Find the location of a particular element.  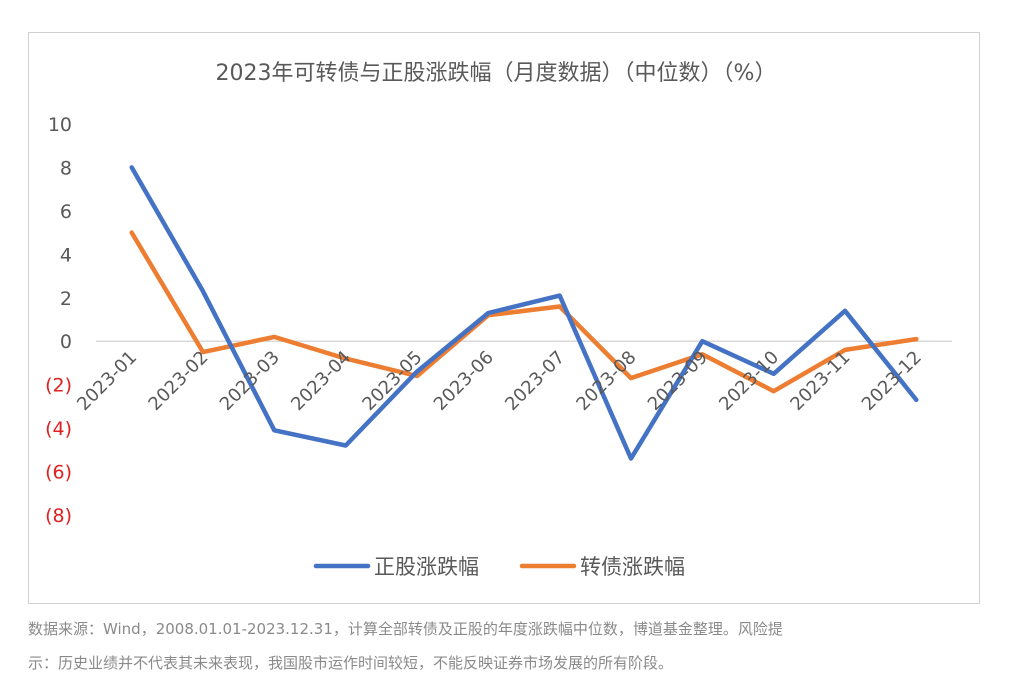

y-tick-label: (6) is located at coordinates (58, 473).